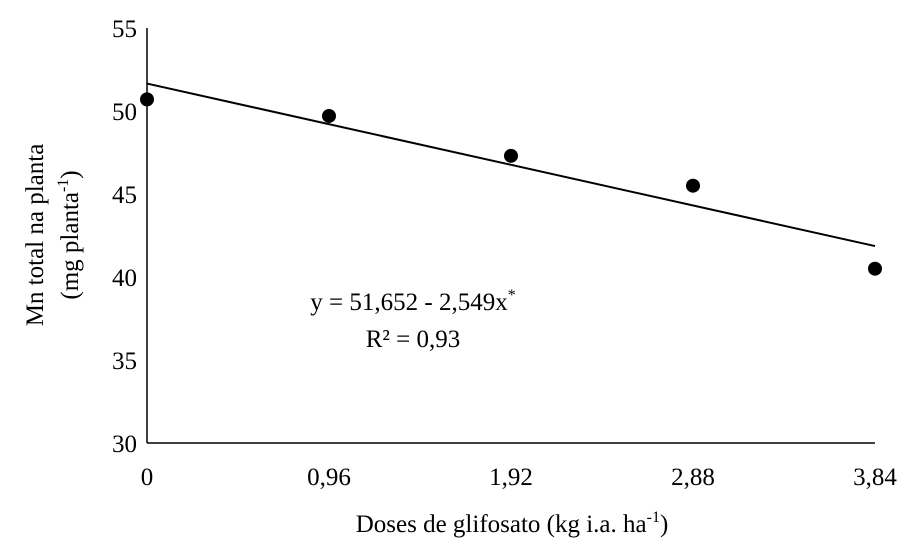  Describe the element at coordinates (124, 237) in the screenshot. I see `y-tick-labels: 30 35 40 45 50 55` at that location.